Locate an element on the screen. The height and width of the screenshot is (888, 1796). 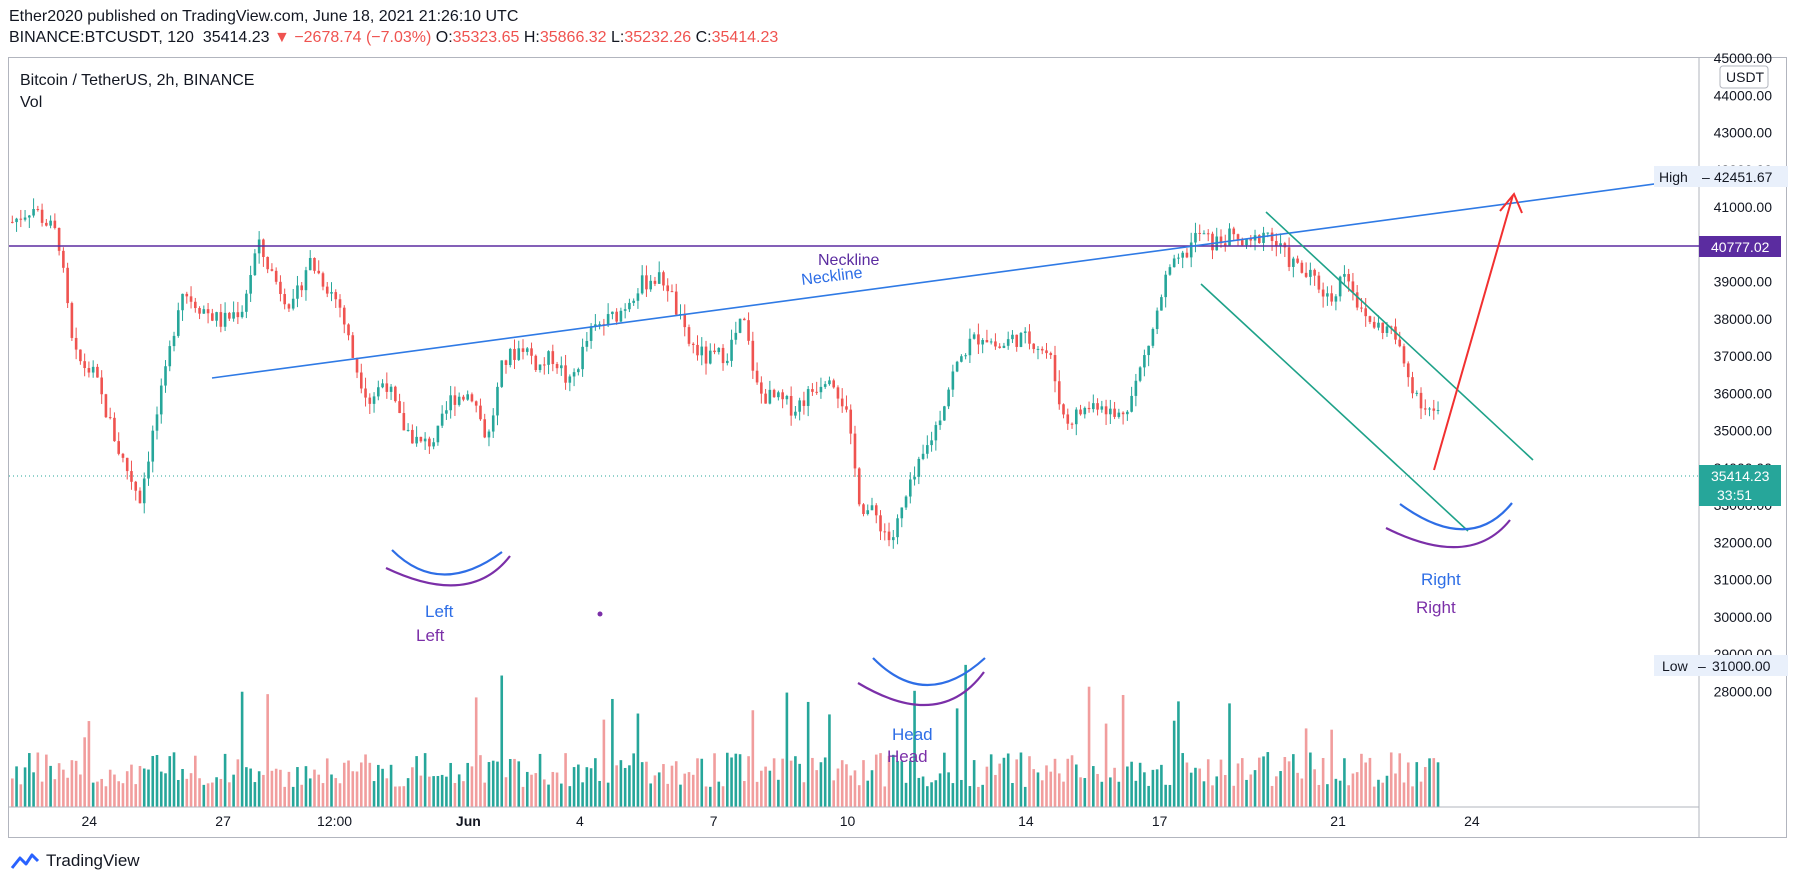
chart-legend: Bitcoin / TetherUS, 2h, BINANCE Vol is located at coordinates (137, 92).